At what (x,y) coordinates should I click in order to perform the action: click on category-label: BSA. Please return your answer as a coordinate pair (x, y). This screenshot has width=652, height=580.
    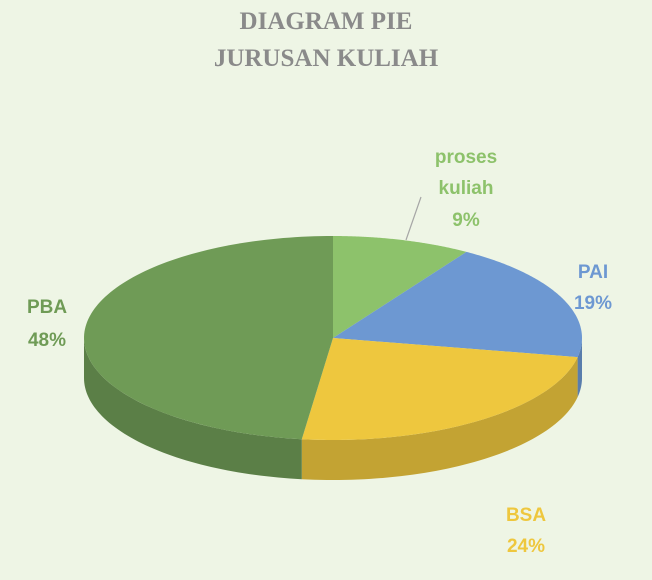
    Looking at the image, I should click on (526, 515).